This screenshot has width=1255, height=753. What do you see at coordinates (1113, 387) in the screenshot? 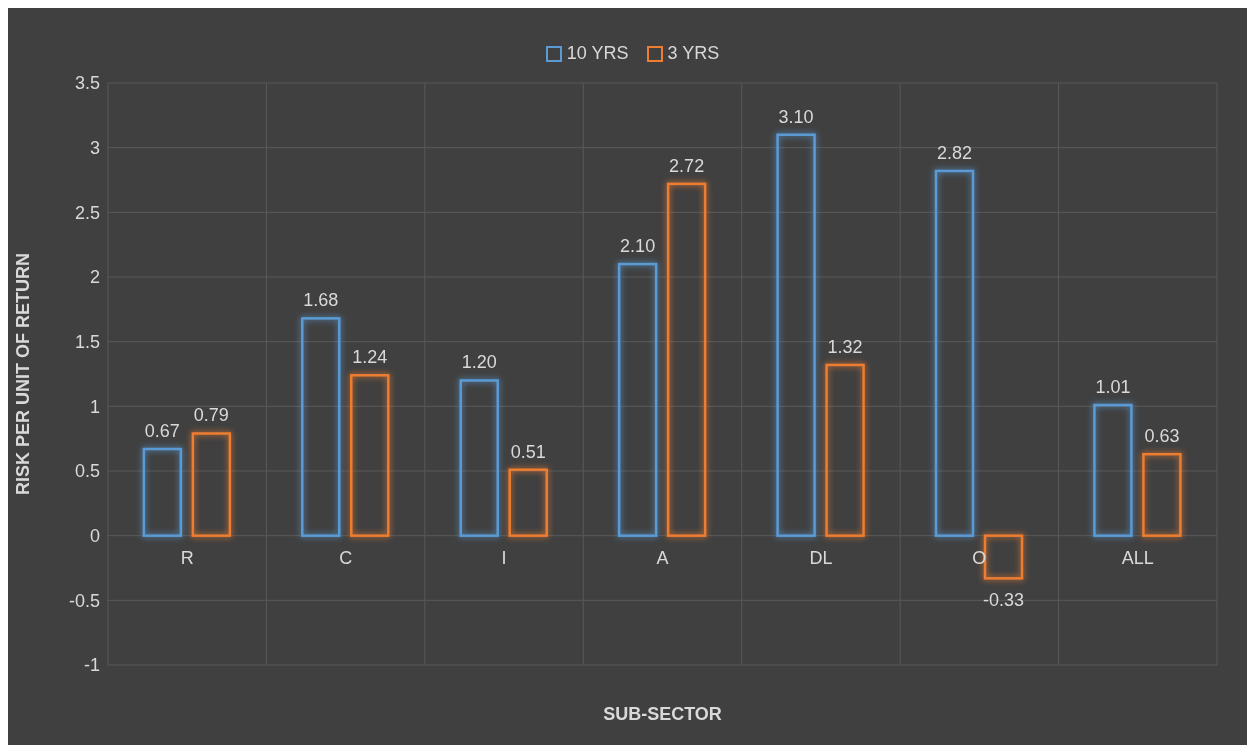
I see `data-label: 1.01` at bounding box center [1113, 387].